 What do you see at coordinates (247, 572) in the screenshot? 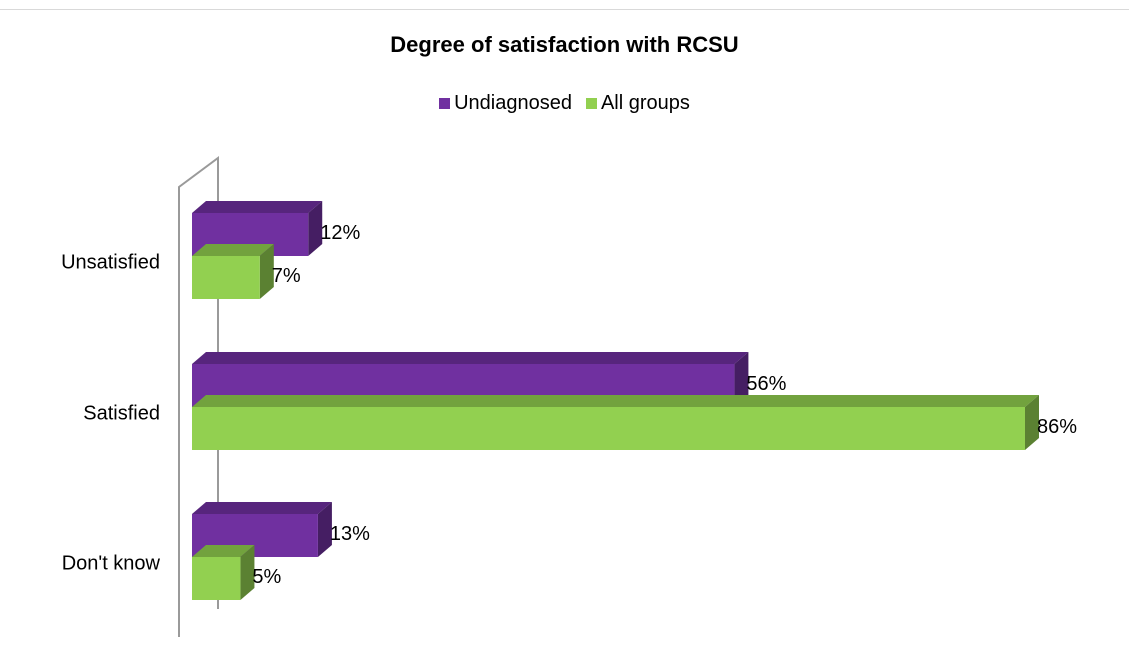
I see `bar-side-all-groups-don-t-know` at bounding box center [247, 572].